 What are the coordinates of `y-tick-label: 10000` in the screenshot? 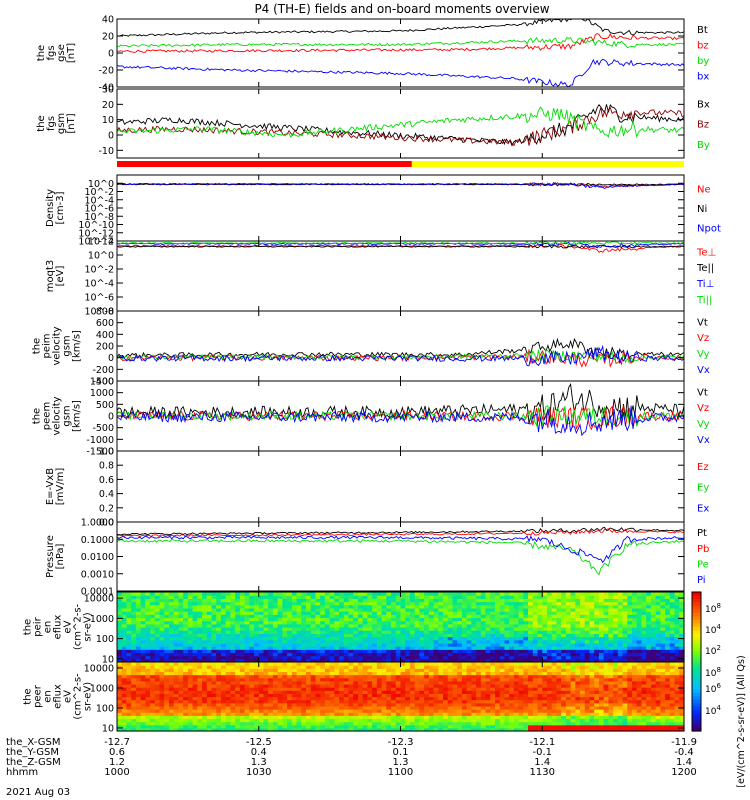 It's located at (99, 599).